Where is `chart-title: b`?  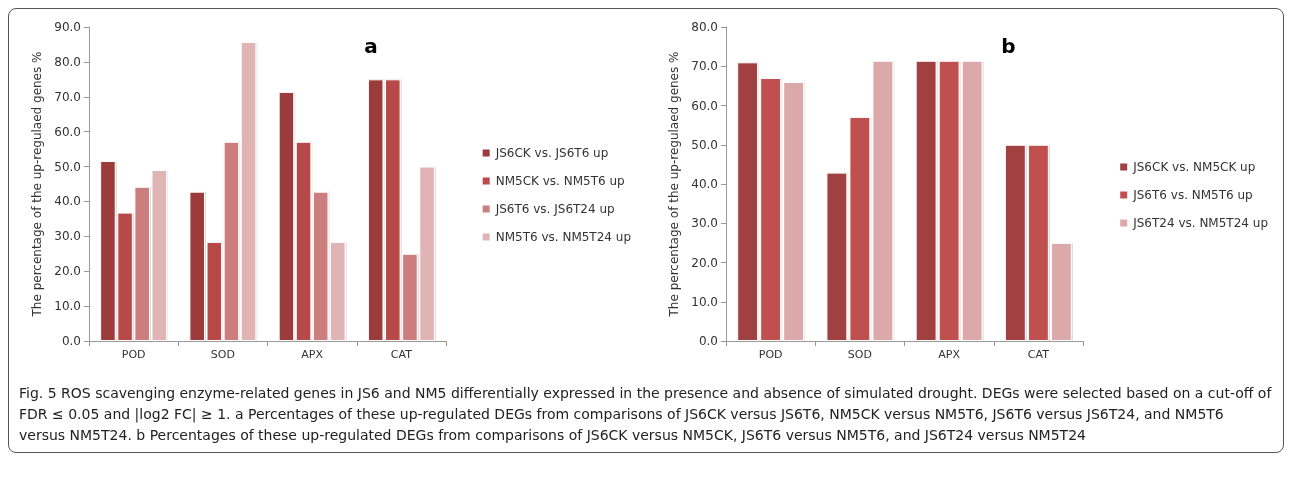 chart-title: b is located at coordinates (1008, 46).